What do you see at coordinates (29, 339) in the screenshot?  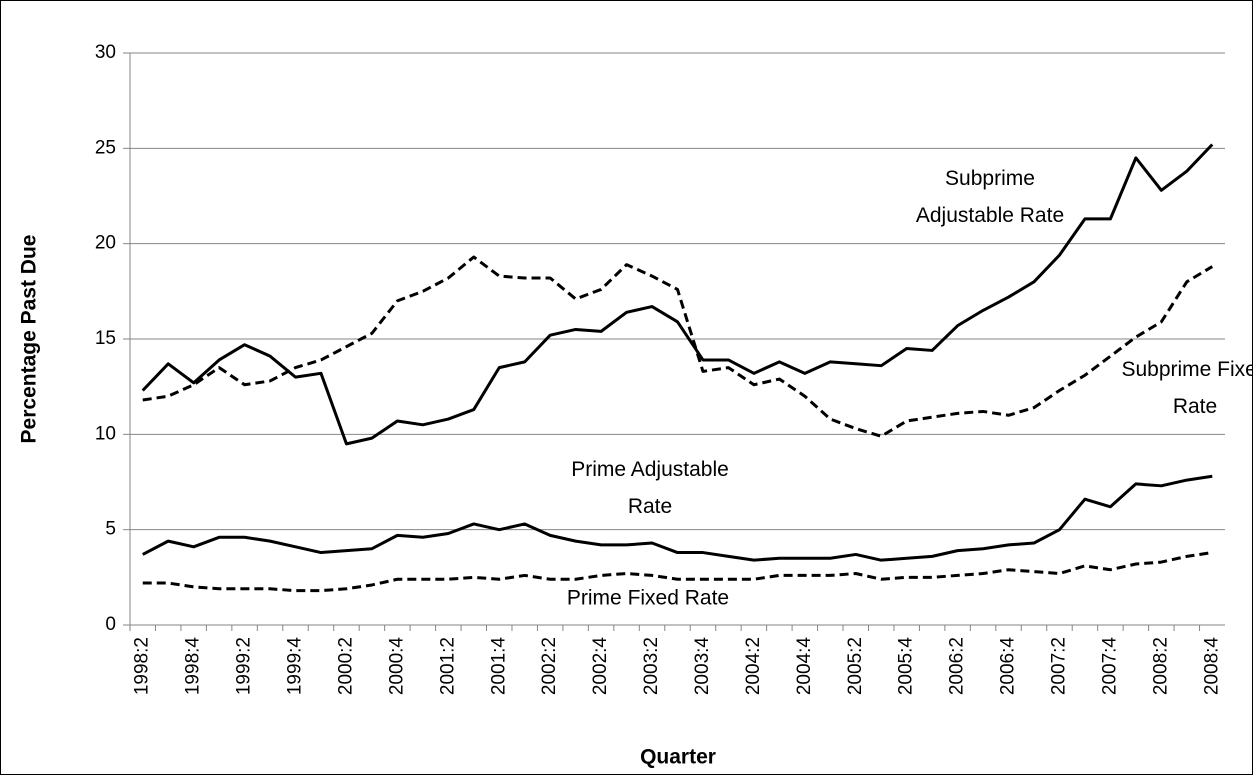 I see `y-axis-label: Percentage Past Due` at bounding box center [29, 339].